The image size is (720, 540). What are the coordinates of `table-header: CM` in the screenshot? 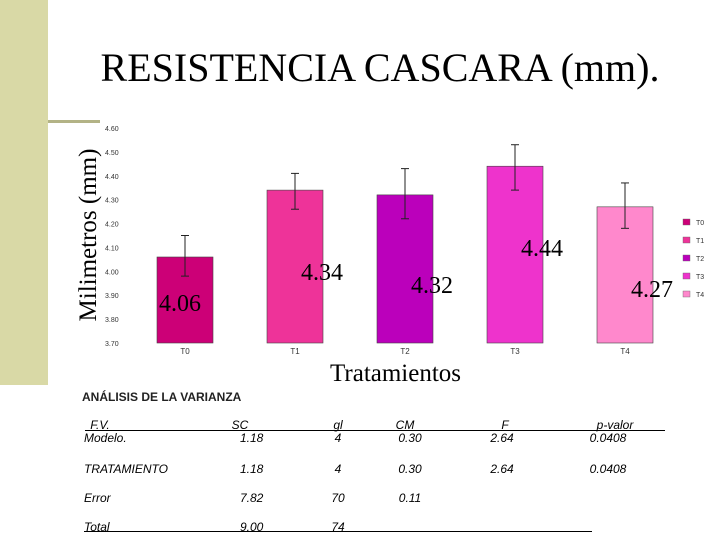 It's located at (405, 425).